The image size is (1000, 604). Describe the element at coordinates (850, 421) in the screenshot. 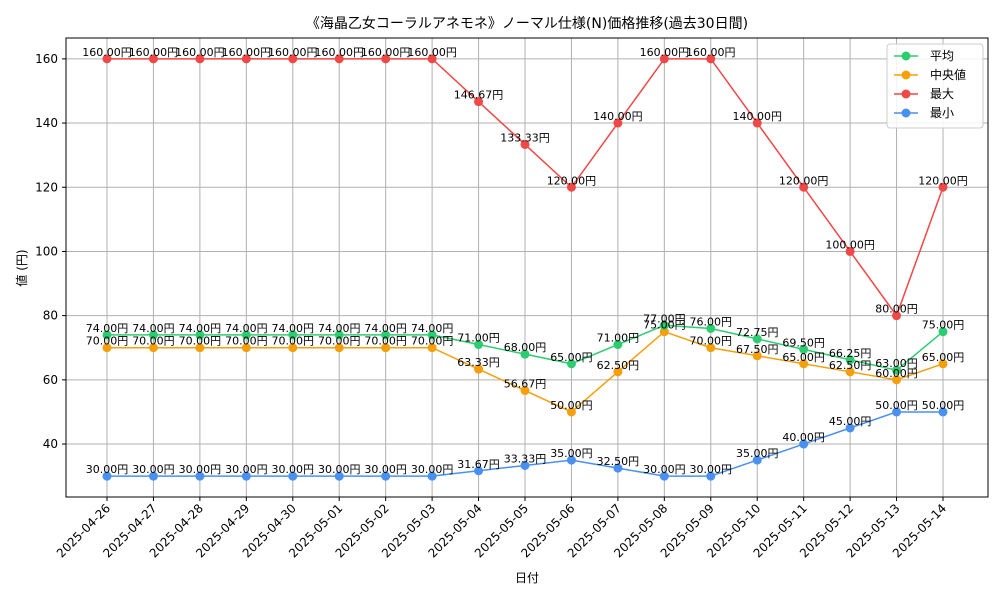

I see `data-label: 45.00円` at that location.